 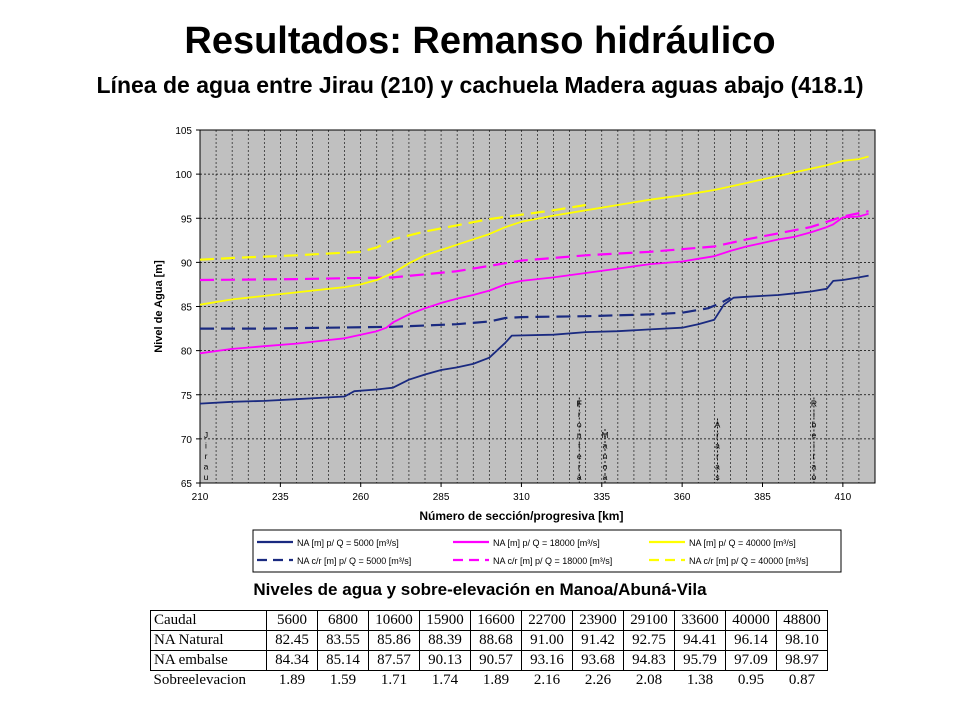 I want to click on legend-label: NA [m] p/ Q = 40000 [m³/s], so click(x=742, y=543).